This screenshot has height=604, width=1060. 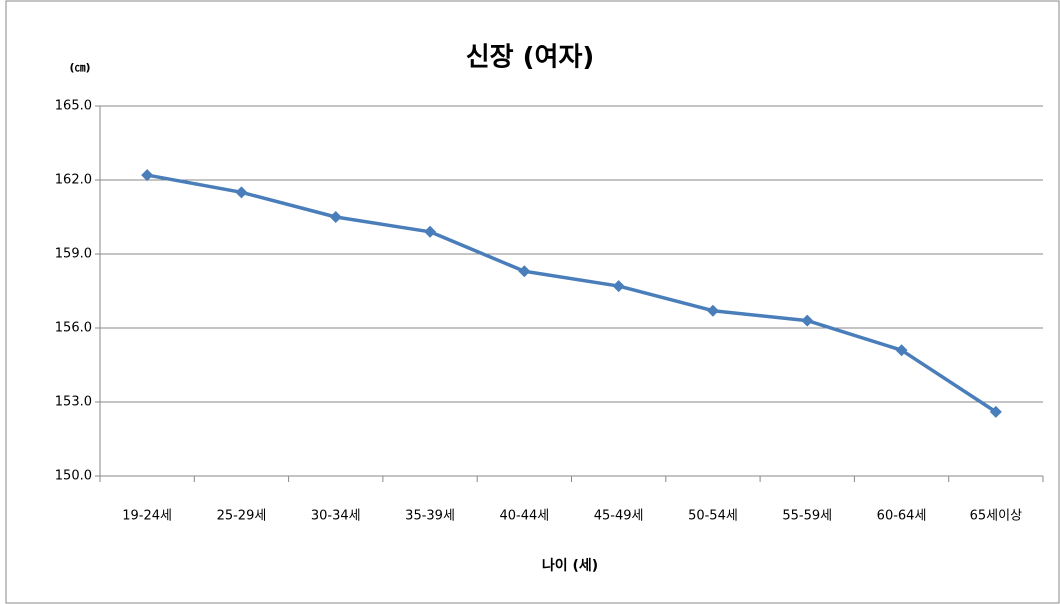 I want to click on y-tick-label: 153.0, so click(x=73, y=402).